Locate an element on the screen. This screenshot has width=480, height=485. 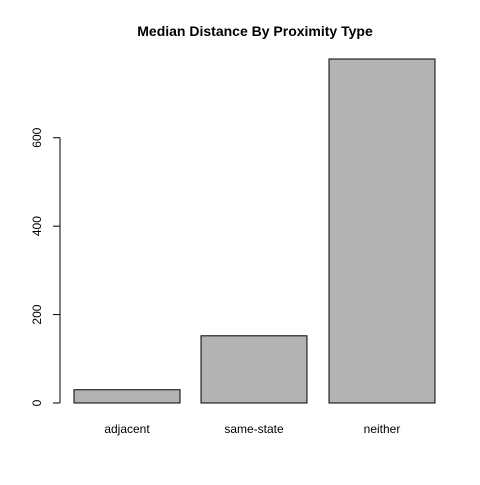
x-axis-labels: adjacent same-state neither is located at coordinates (252, 429).